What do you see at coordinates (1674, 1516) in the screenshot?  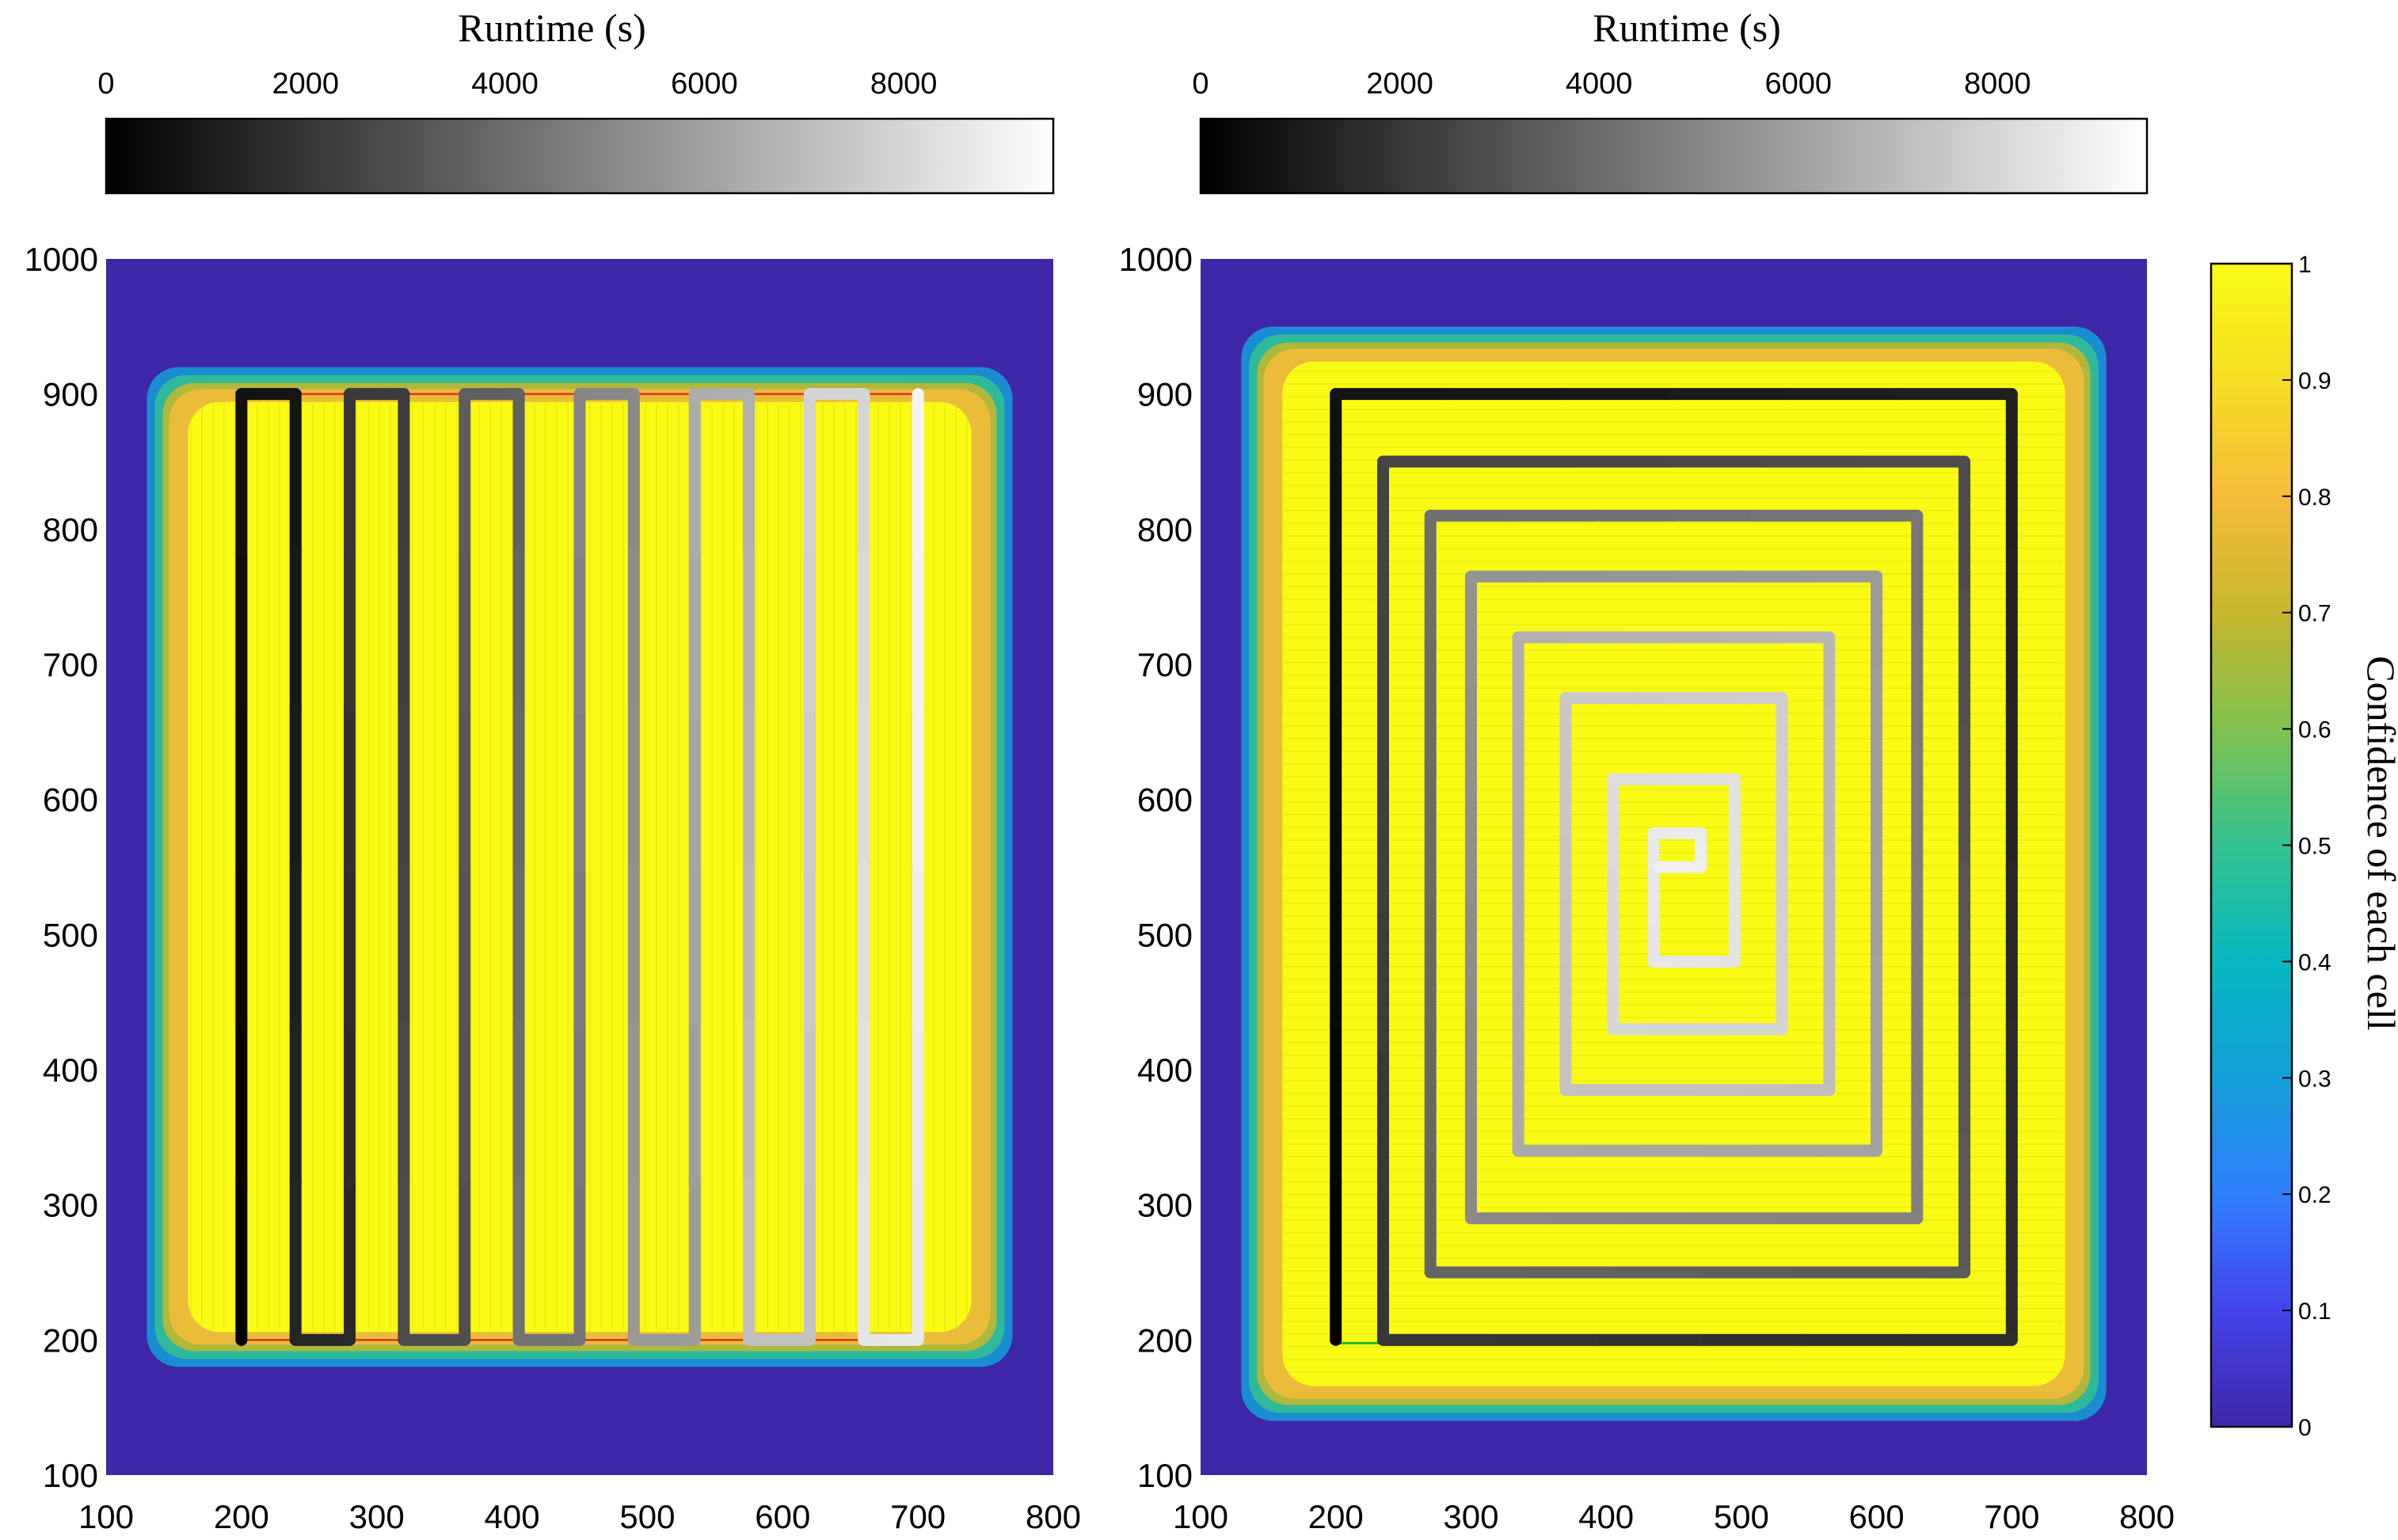 I see `x-axis-ticks-right: 100 200 300 400 500 600 700 800` at bounding box center [1674, 1516].